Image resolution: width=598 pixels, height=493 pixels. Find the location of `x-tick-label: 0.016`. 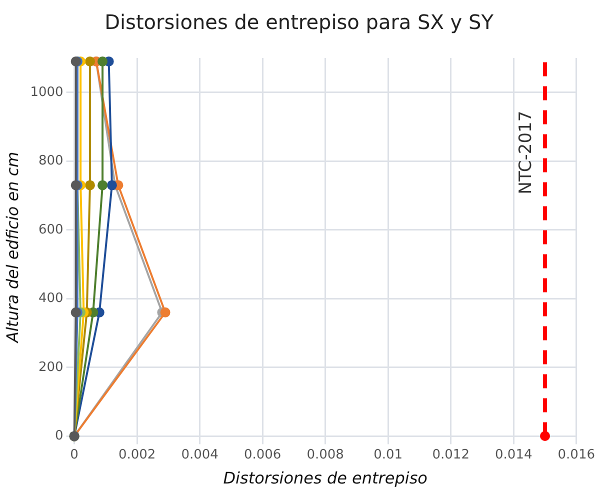

x-tick-label: 0.016 is located at coordinates (576, 454).